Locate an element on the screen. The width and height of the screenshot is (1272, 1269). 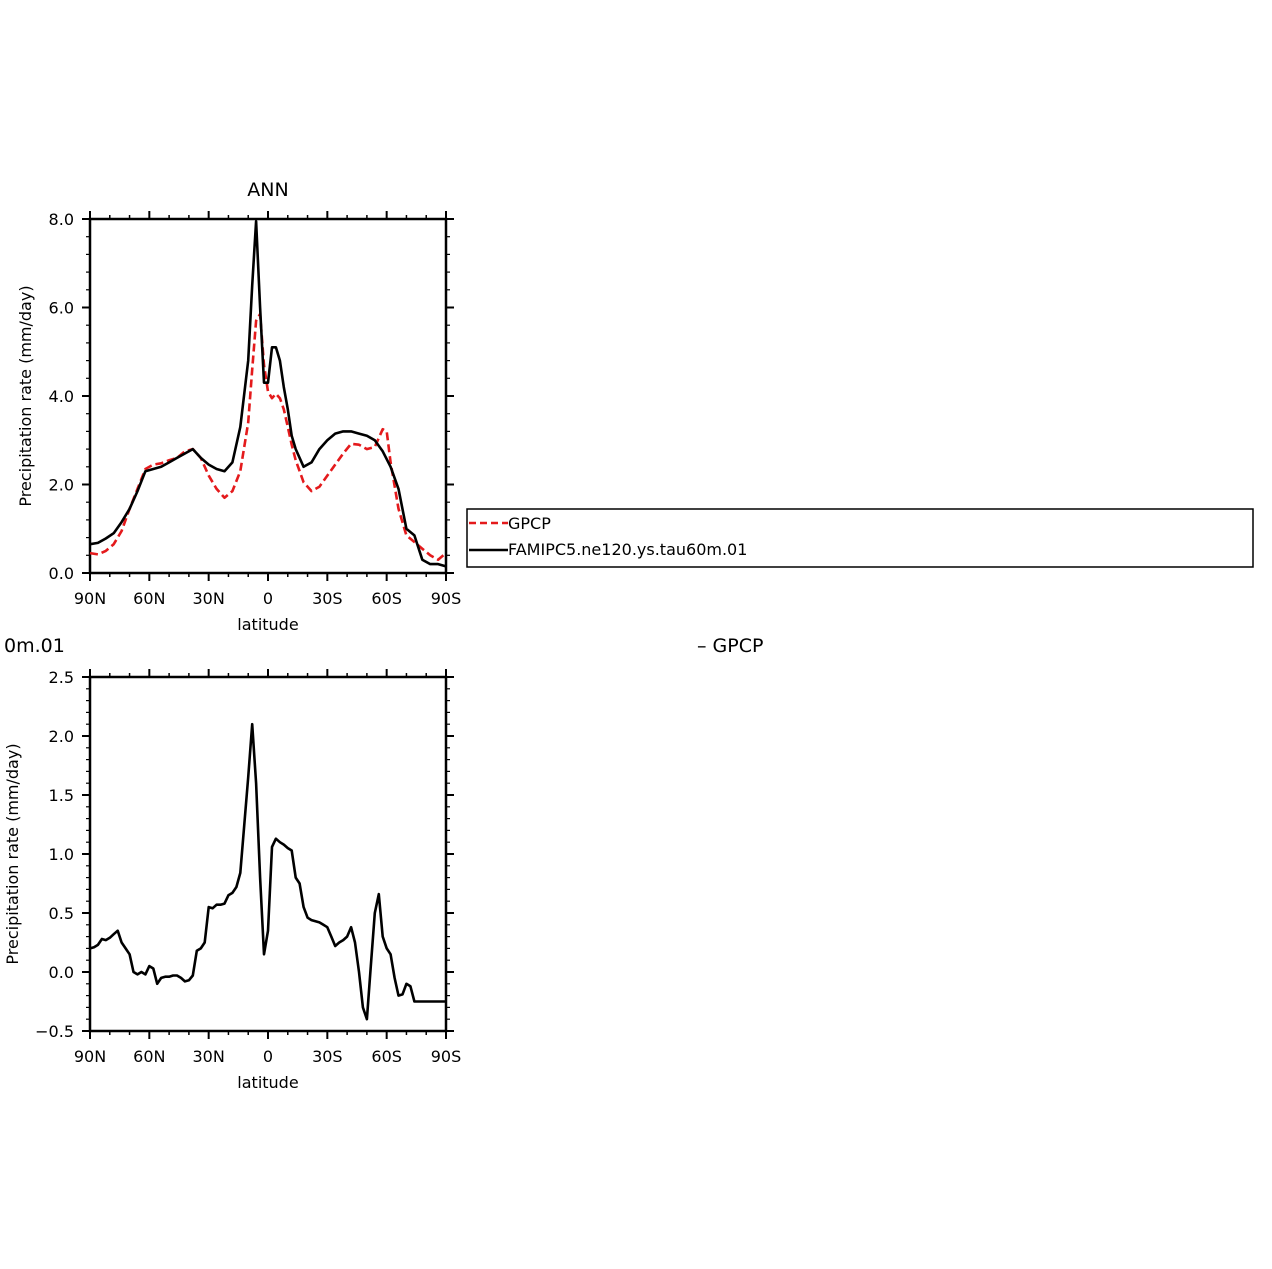
legend-label-model: FAMIPC5.ne120.ys.tau60m.01 is located at coordinates (627, 549).